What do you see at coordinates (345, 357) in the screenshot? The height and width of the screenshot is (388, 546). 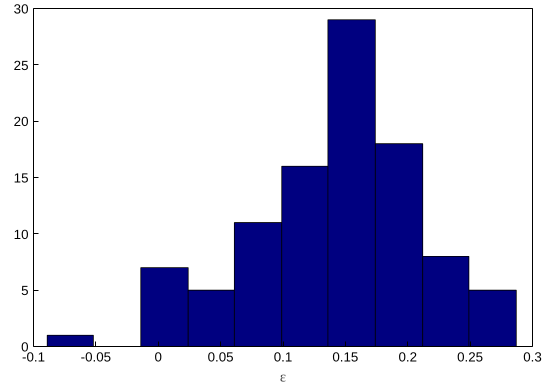 I see `x-tick-label: 0.15` at bounding box center [345, 357].